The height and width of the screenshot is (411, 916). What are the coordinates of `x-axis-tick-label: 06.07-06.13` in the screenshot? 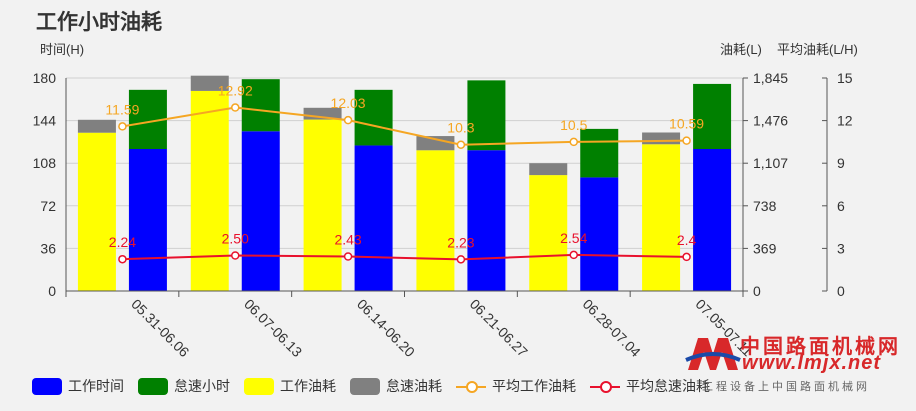 It's located at (273, 328).